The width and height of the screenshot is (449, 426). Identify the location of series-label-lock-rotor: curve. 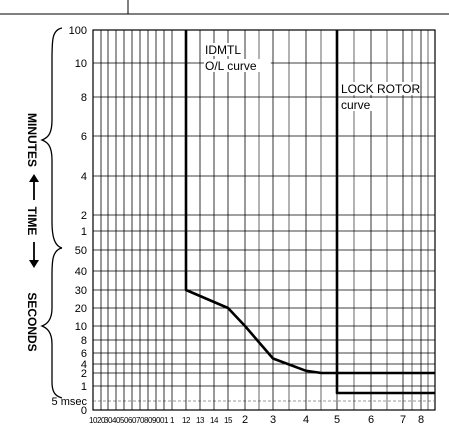
(356, 105).